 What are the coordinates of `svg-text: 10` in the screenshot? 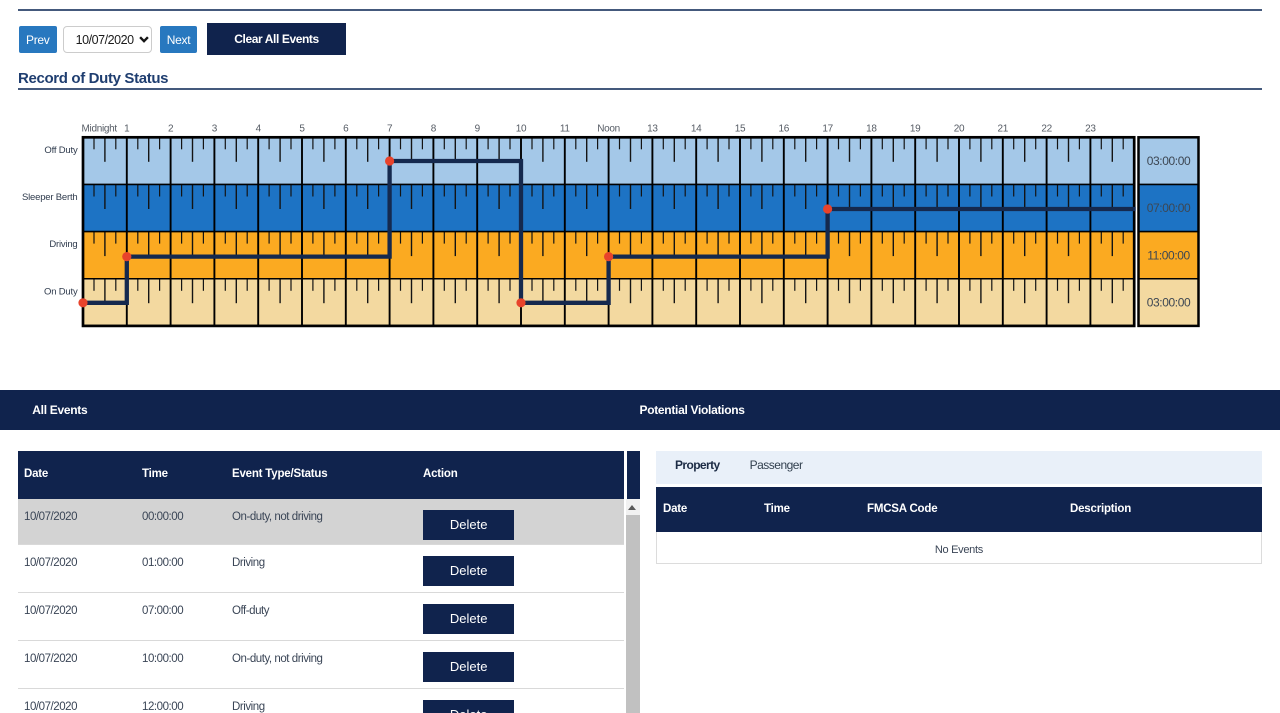 It's located at (521, 129).